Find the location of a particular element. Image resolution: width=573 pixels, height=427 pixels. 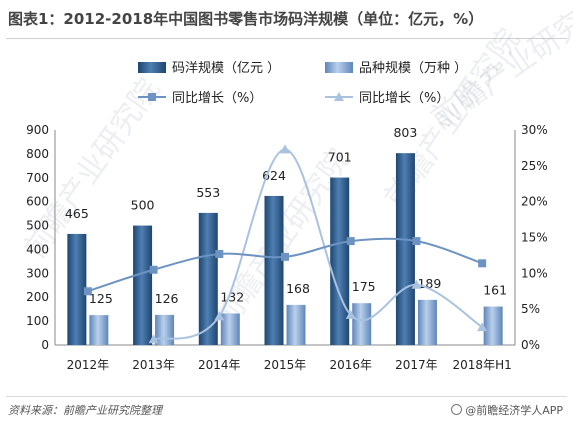

x-tick-label: 2012年 is located at coordinates (88, 365).